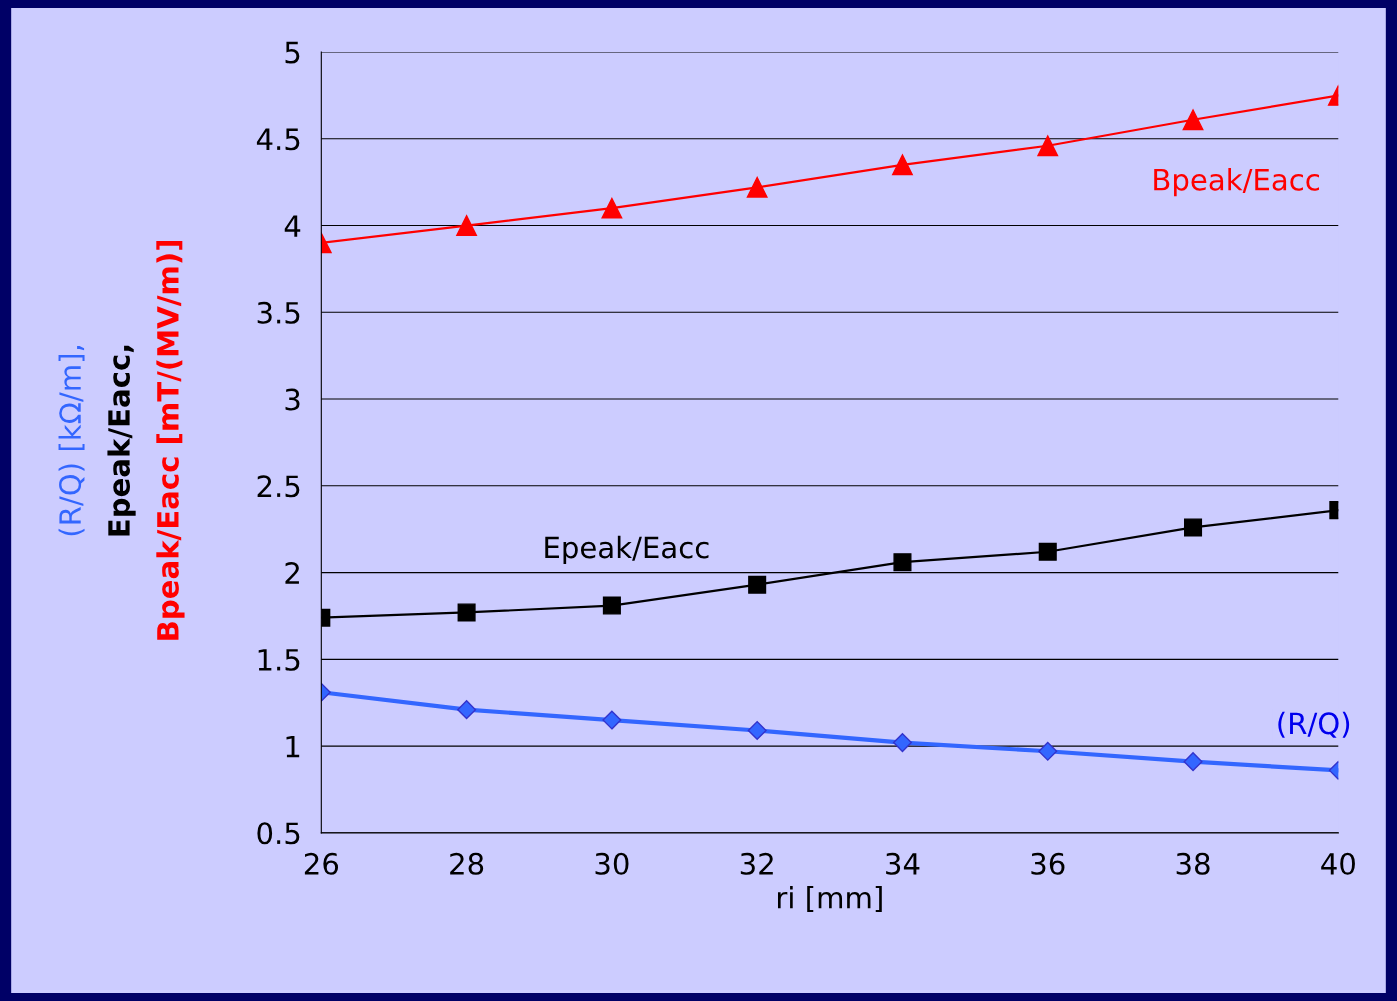  I want to click on x-tick-label: 34, so click(903, 863).